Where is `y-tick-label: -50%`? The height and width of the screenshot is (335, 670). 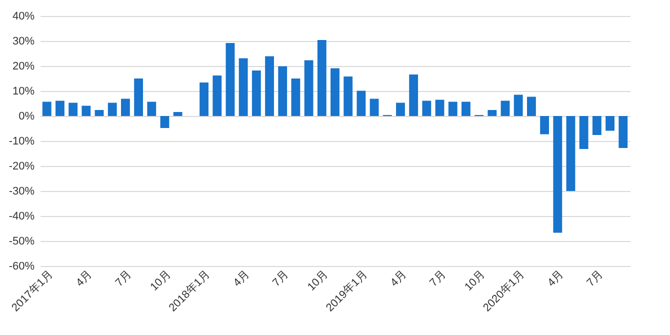
y-tick-label: -50% is located at coordinates (21, 242).